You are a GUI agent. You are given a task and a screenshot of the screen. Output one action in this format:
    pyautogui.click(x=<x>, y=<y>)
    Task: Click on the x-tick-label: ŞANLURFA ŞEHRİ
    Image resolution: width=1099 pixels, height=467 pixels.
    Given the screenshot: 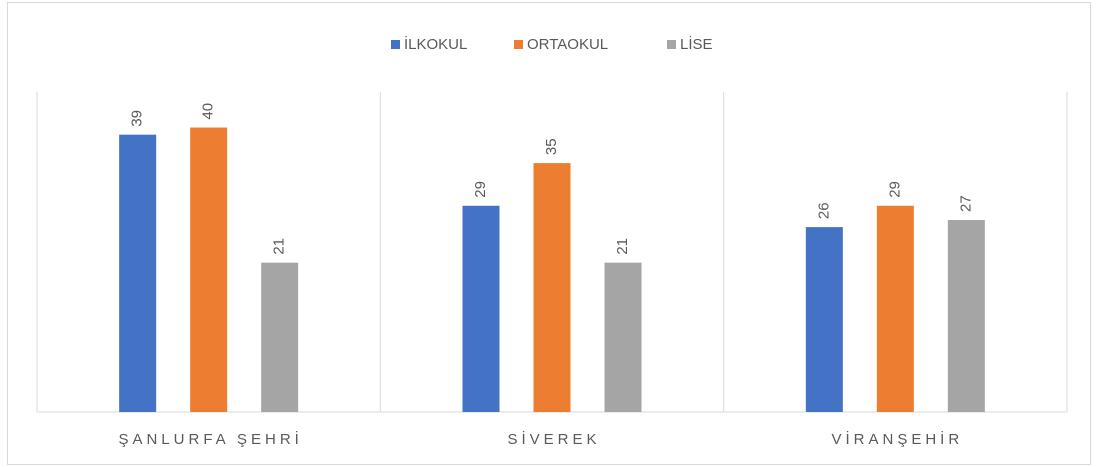 What is the action you would take?
    pyautogui.click(x=210, y=439)
    